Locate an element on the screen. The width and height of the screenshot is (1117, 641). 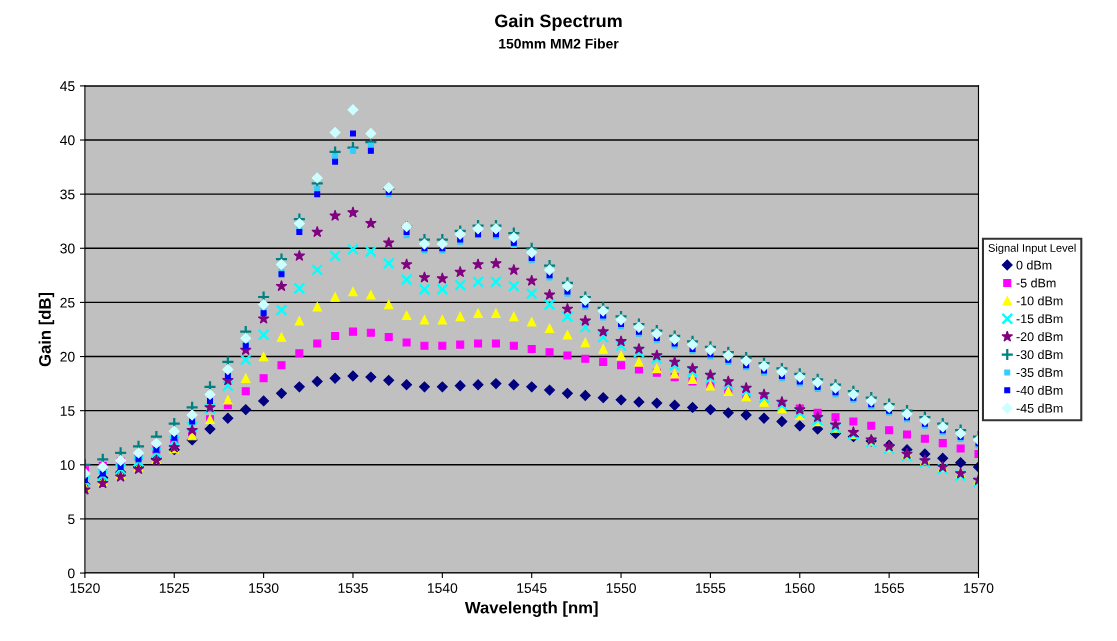
x-tick-label: 1540 is located at coordinates (442, 588).